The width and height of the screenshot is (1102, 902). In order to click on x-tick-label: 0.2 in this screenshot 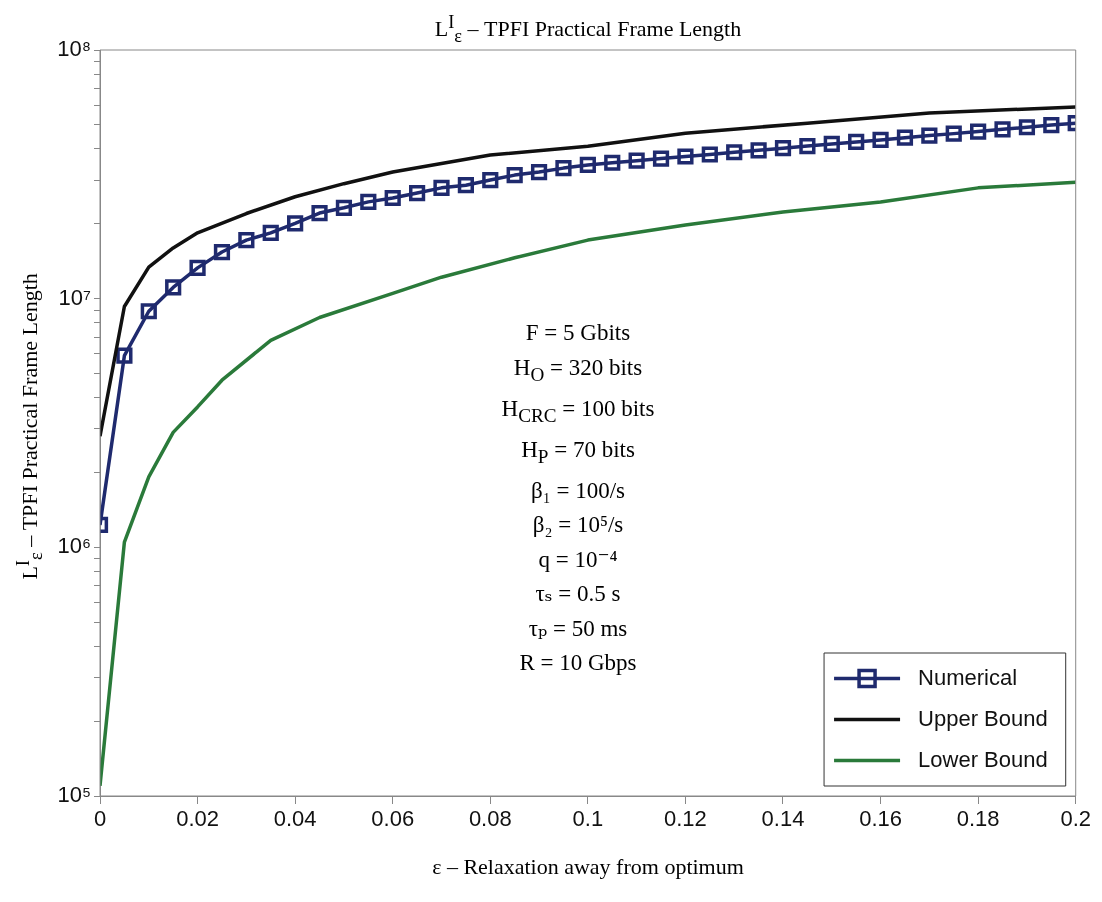, I will do `click(1076, 819)`.